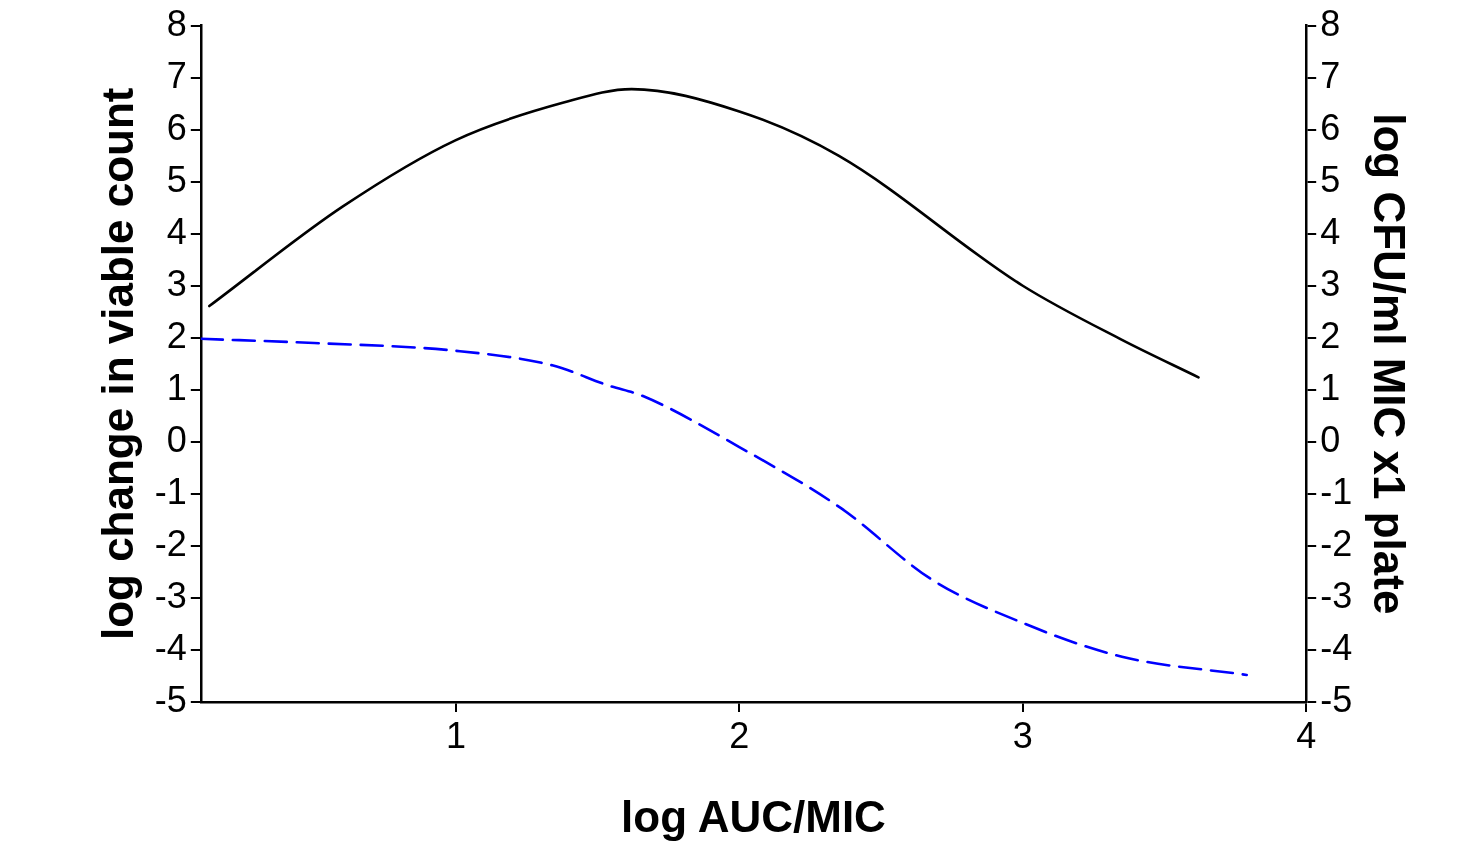 The height and width of the screenshot is (855, 1467). What do you see at coordinates (170, 543) in the screenshot?
I see `y-tick-label: -2` at bounding box center [170, 543].